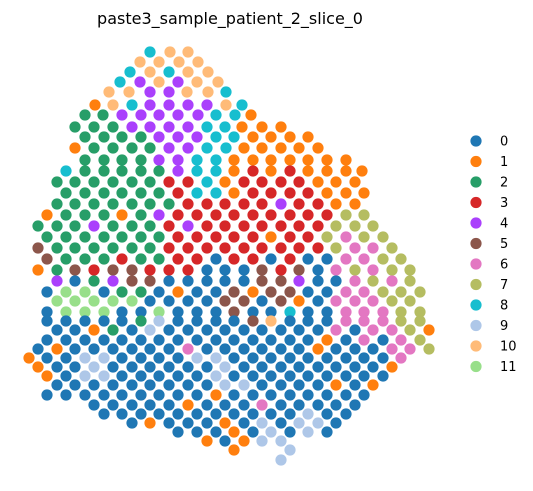  Describe the element at coordinates (504, 285) in the screenshot. I see `legend-label-7: 7` at that location.